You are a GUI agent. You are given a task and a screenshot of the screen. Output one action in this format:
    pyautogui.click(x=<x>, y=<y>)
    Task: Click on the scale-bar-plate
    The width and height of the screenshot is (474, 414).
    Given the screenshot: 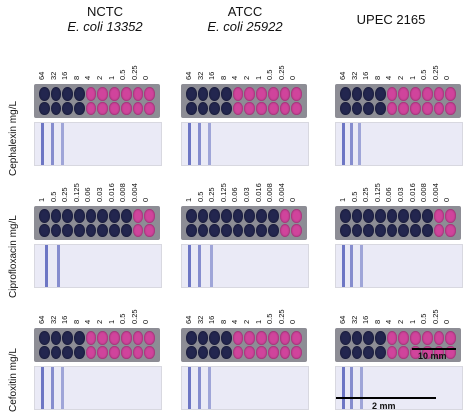 What is the action you would take?
    pyautogui.click(x=434, y=349)
    